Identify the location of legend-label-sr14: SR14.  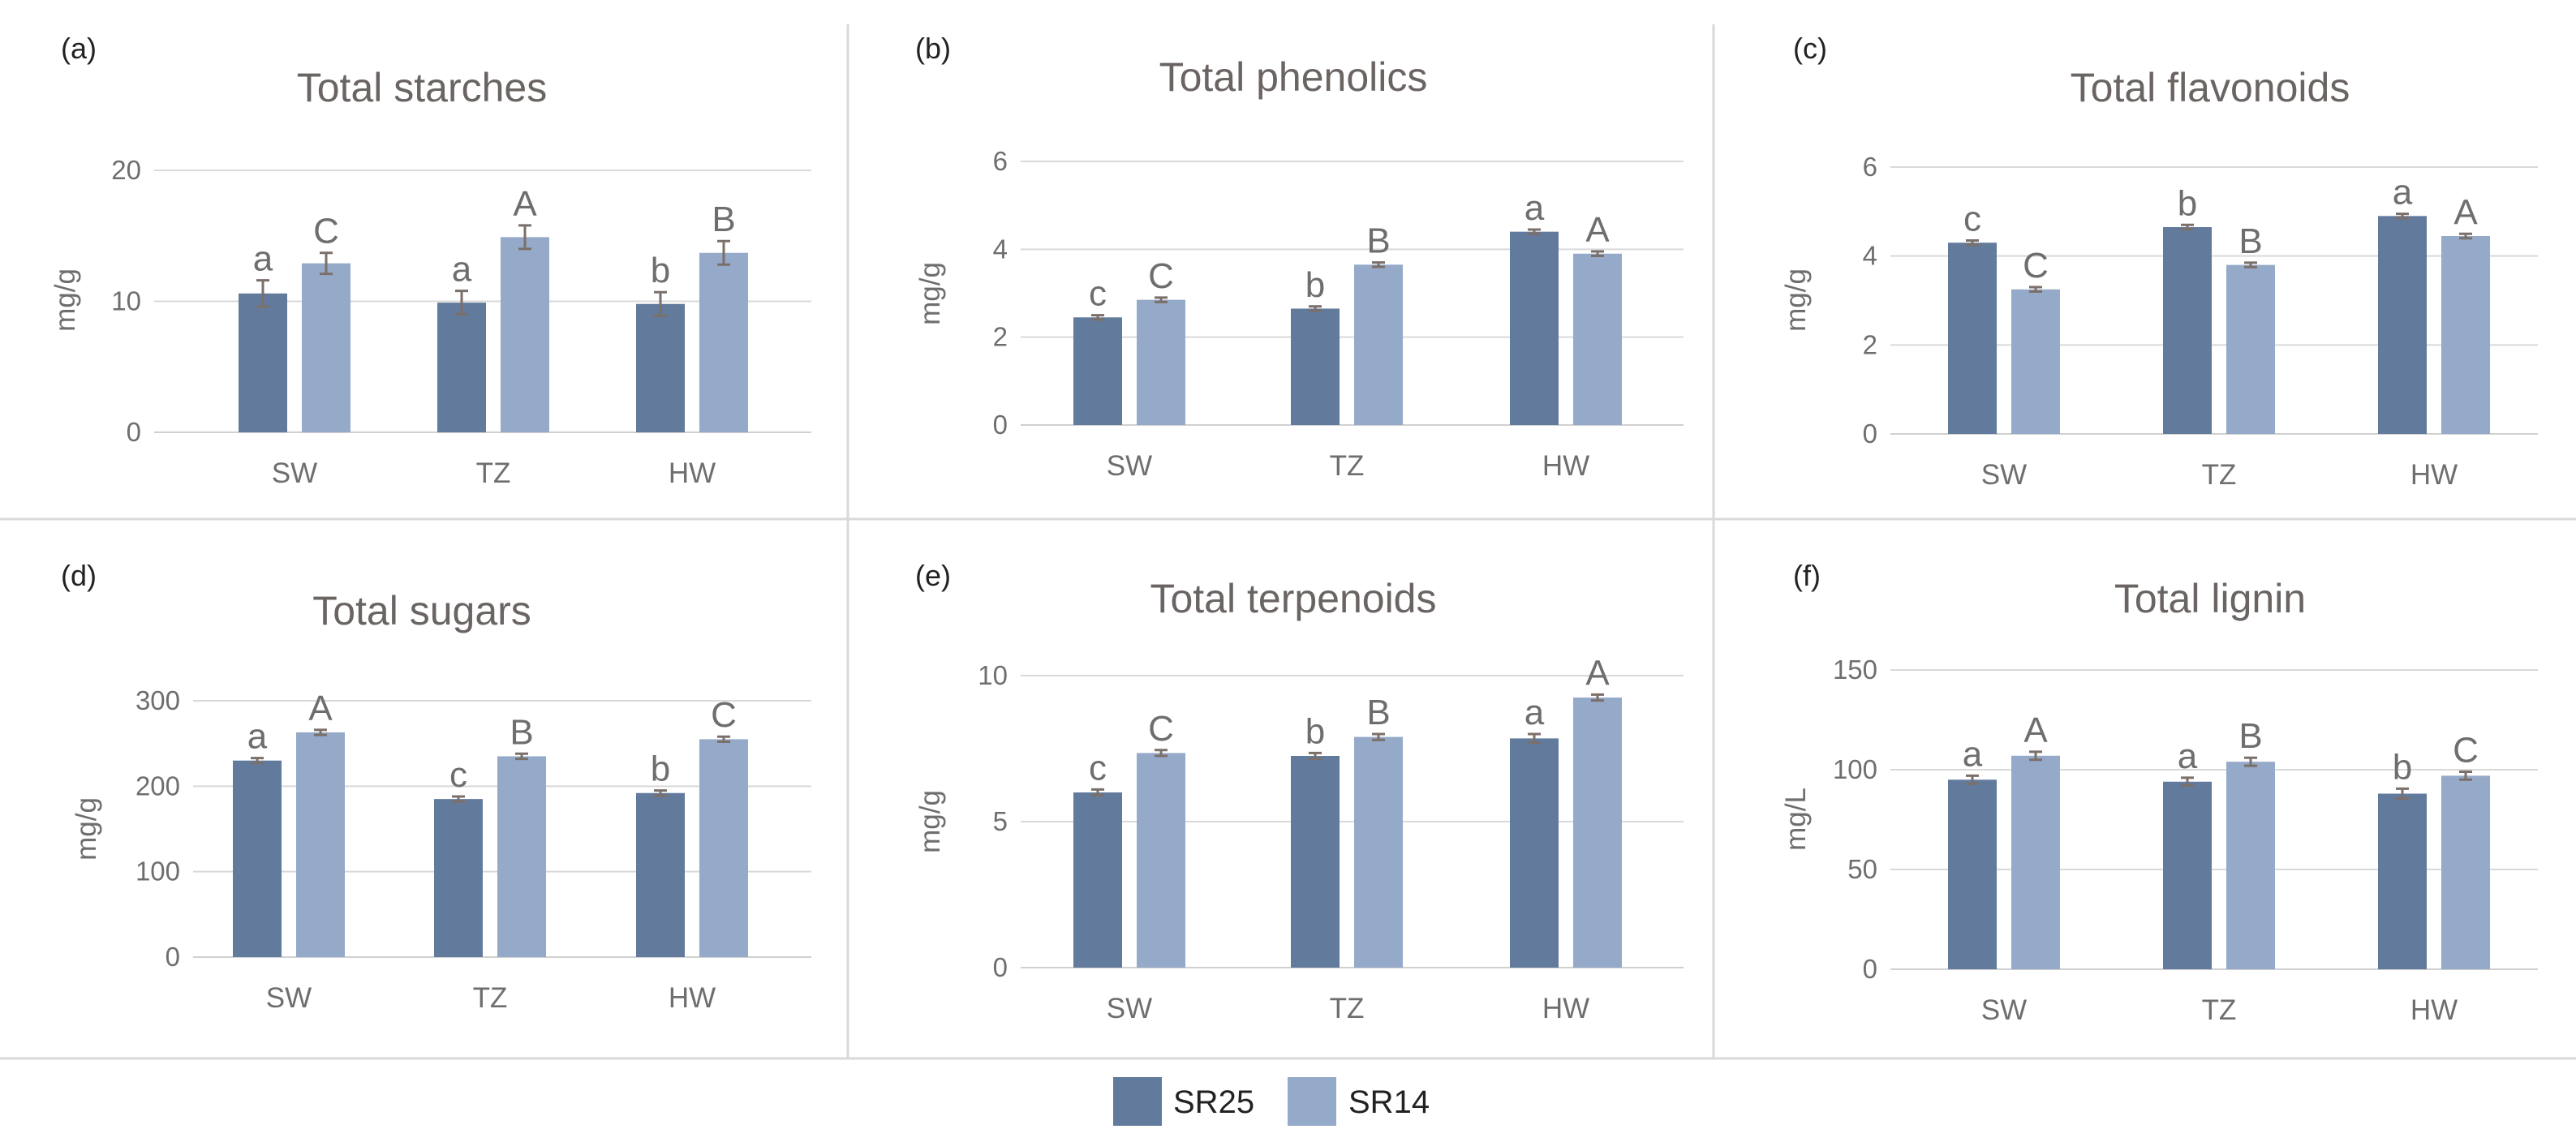
(1389, 1102).